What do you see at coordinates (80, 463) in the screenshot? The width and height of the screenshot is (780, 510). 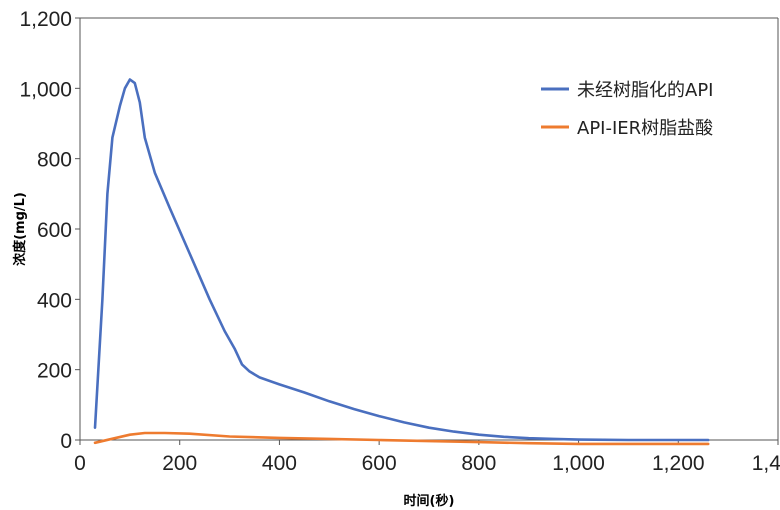 I see `x-tick-label: 0` at bounding box center [80, 463].